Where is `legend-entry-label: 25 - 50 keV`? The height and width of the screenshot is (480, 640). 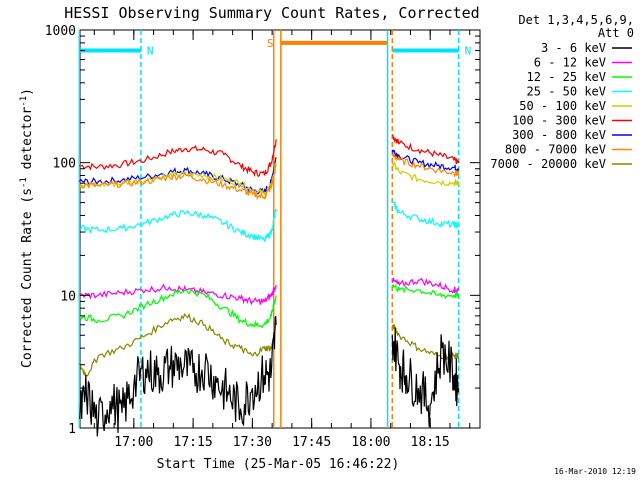
legend-entry-label: 25 - 50 keV is located at coordinates (566, 92).